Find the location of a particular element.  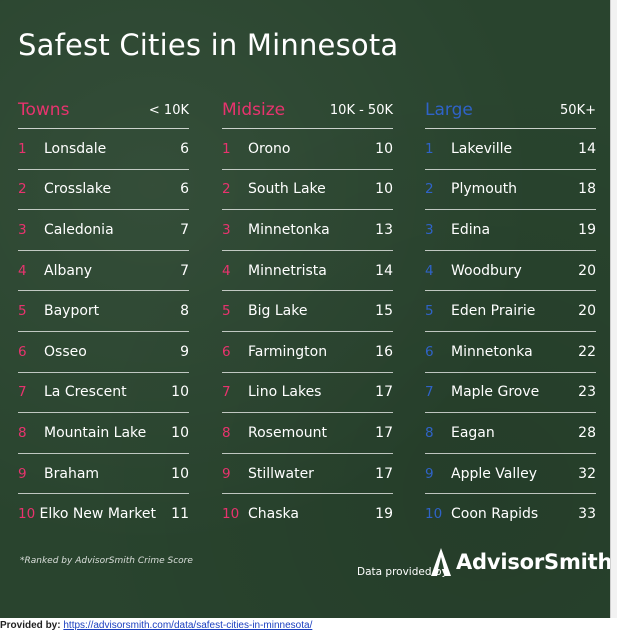

column-range: 10K - 50K is located at coordinates (361, 110).